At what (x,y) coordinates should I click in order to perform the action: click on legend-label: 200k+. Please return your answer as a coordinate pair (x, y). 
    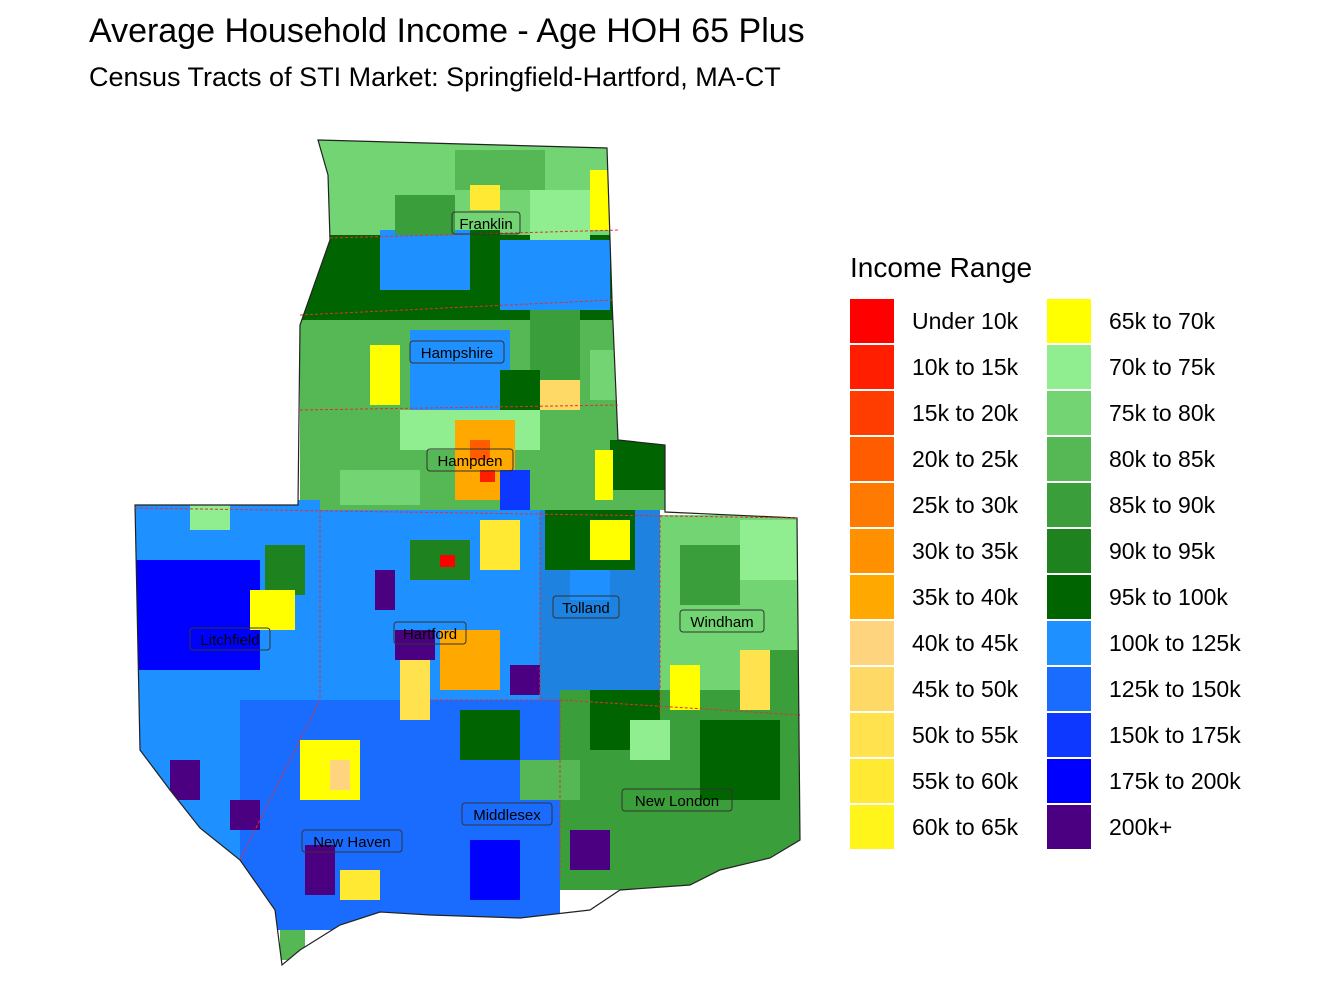
    Looking at the image, I should click on (1141, 826).